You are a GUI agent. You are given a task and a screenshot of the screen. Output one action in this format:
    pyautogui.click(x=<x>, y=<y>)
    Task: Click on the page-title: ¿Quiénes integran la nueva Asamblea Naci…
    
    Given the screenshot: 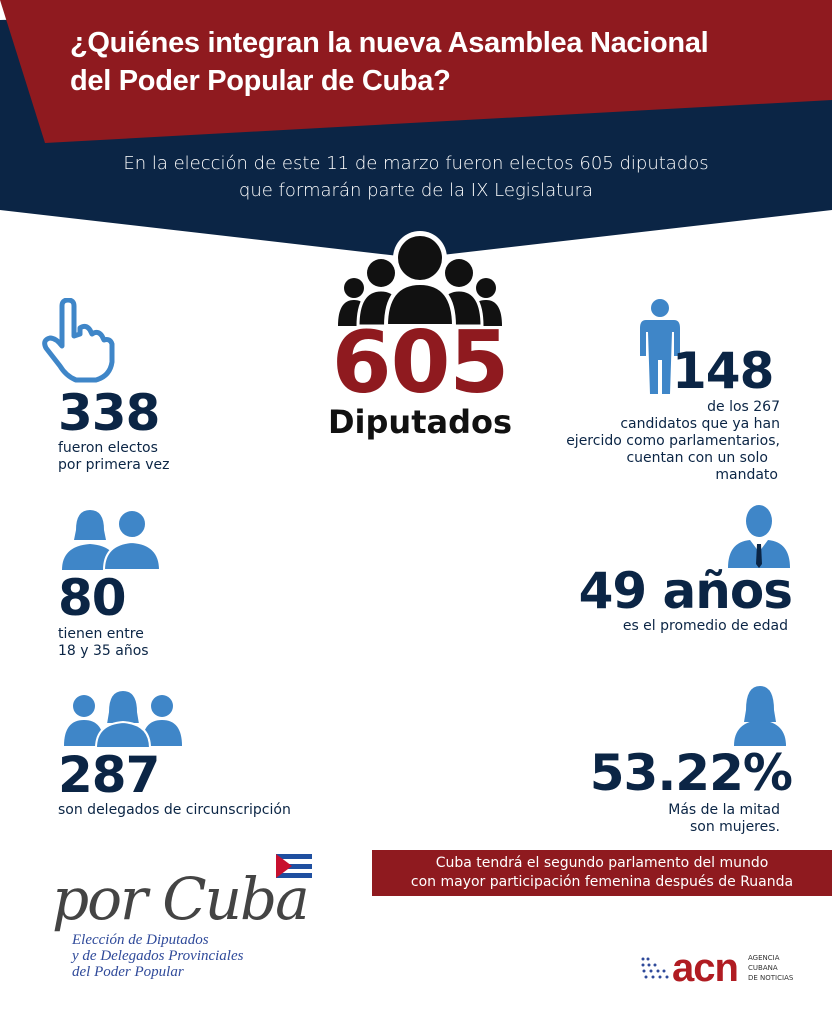 What is the action you would take?
    pyautogui.click(x=450, y=62)
    